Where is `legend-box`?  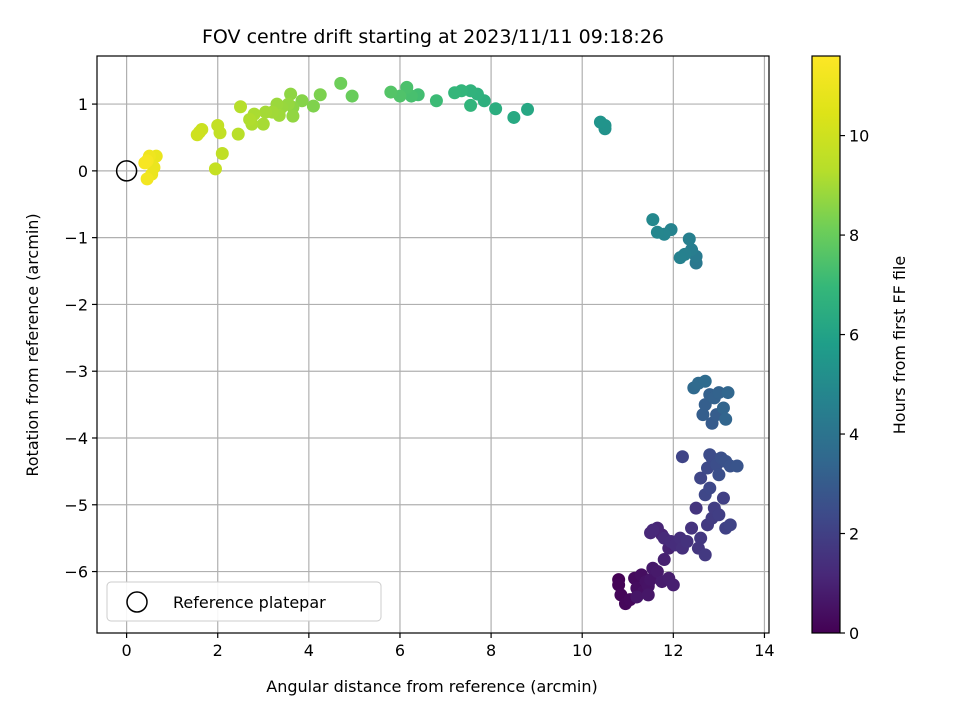 legend-box is located at coordinates (244, 601).